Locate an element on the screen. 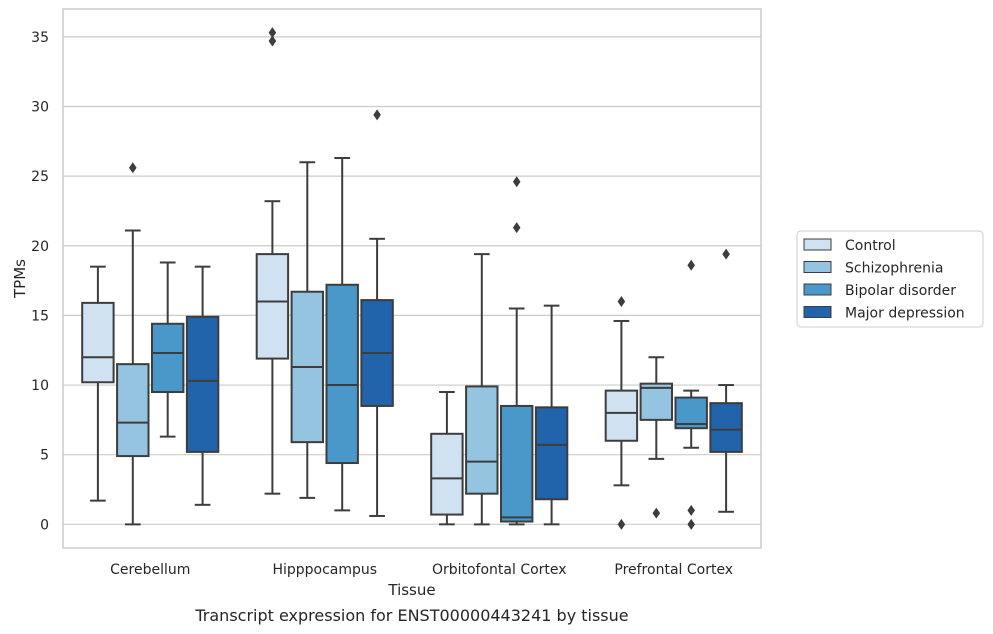 The image size is (993, 634). x-tick-label: Prefrontal Cortex is located at coordinates (673, 570).